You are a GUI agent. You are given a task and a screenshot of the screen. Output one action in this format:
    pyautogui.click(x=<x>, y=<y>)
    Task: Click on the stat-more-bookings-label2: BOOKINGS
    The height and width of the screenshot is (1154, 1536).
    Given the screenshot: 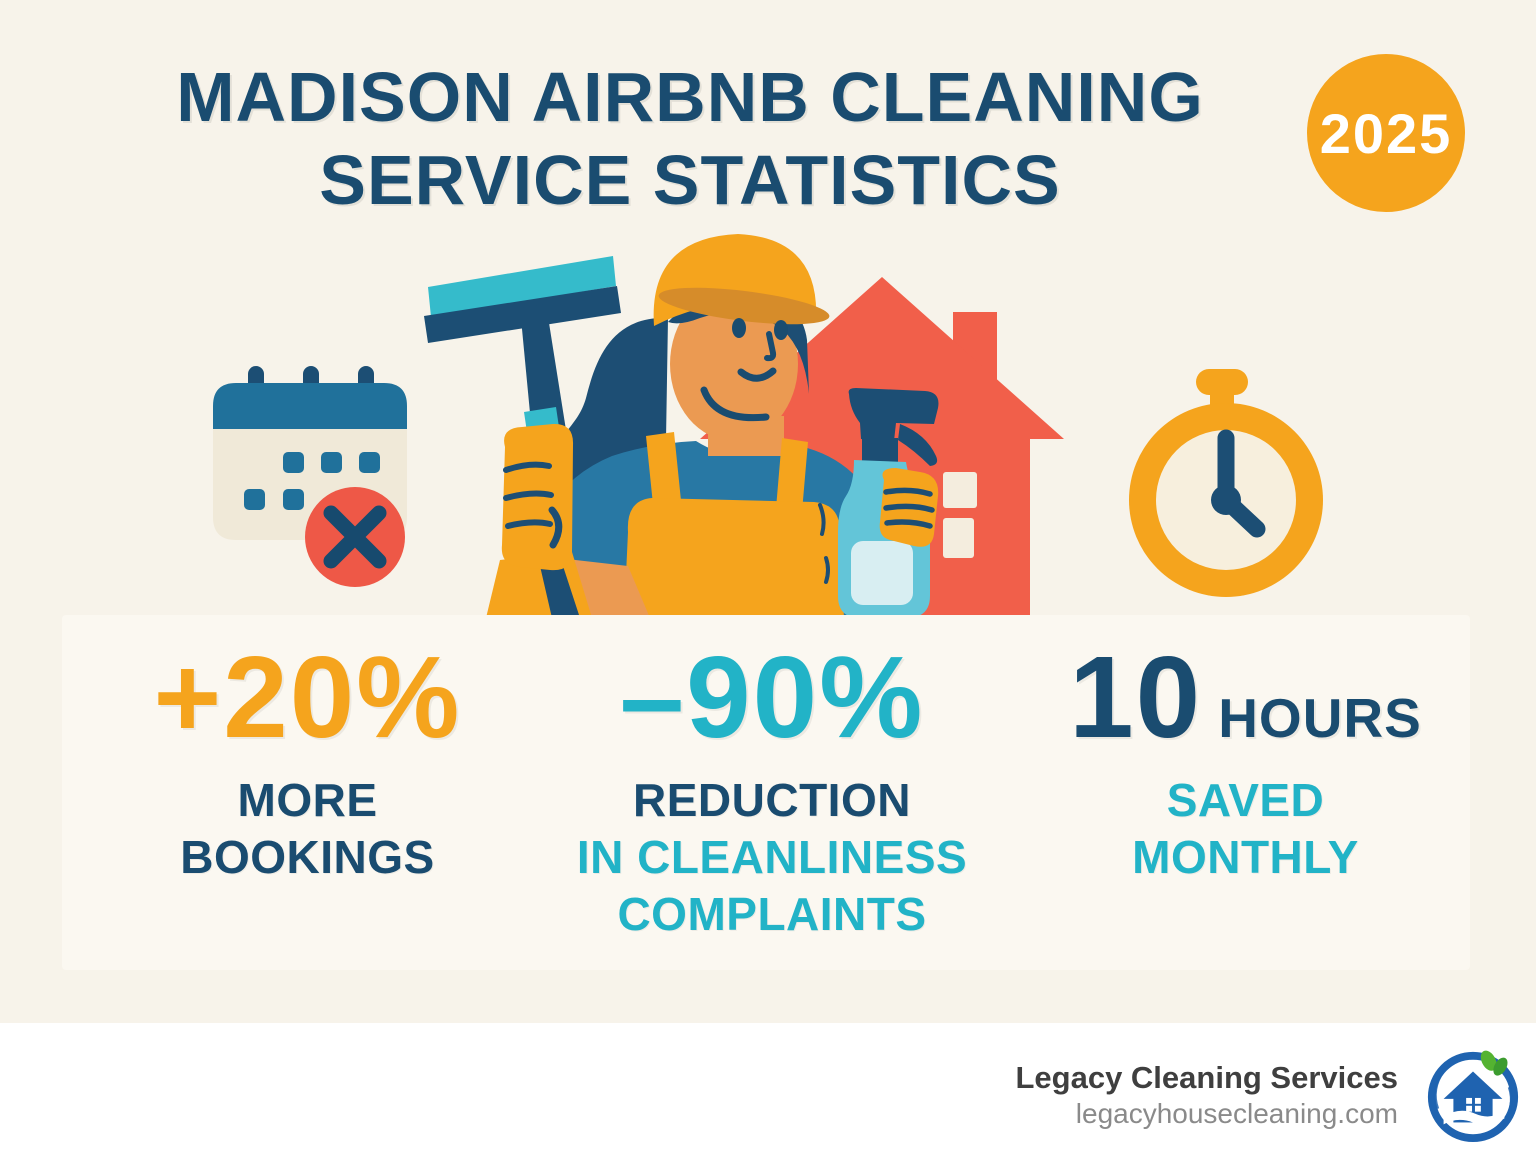 What is the action you would take?
    pyautogui.click(x=307, y=857)
    